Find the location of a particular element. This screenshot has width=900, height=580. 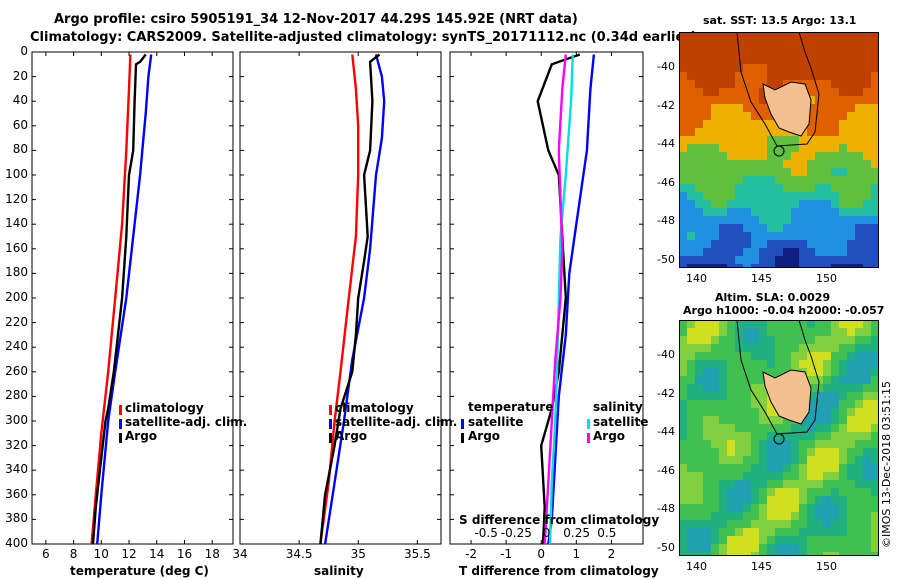

x-tick-label: 35.5 is located at coordinates (417, 554).